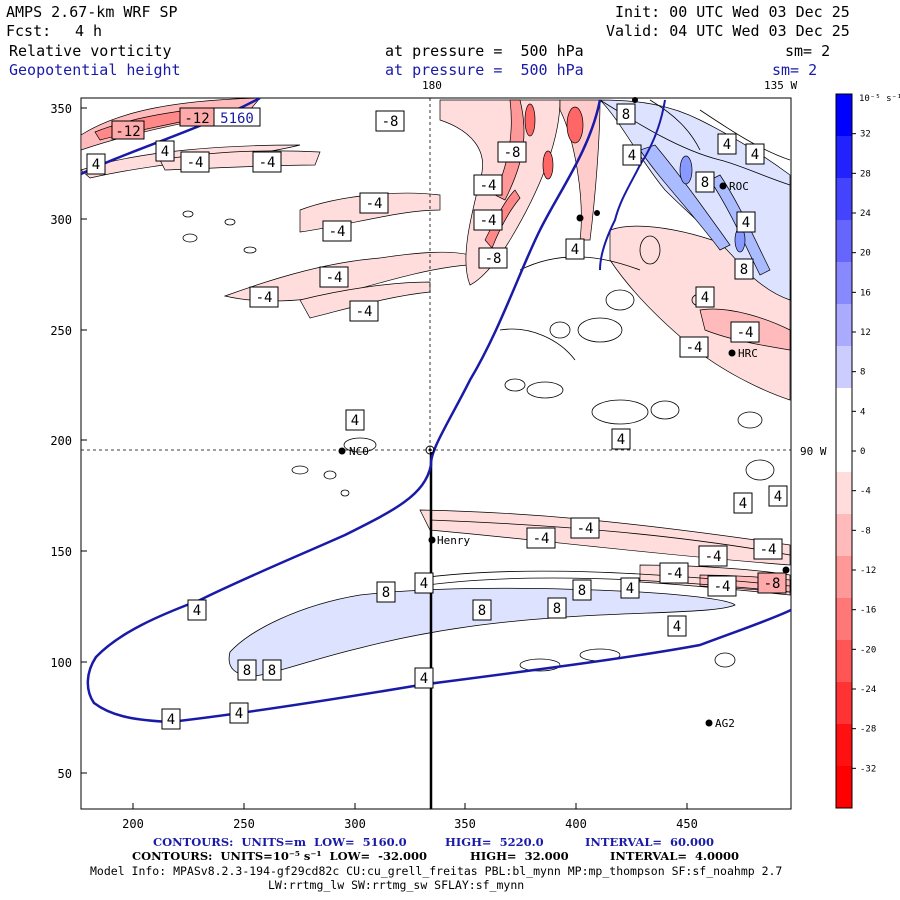 The width and height of the screenshot is (900, 900). What do you see at coordinates (865, 174) in the screenshot?
I see `colorbar-tick-label: 28` at bounding box center [865, 174].